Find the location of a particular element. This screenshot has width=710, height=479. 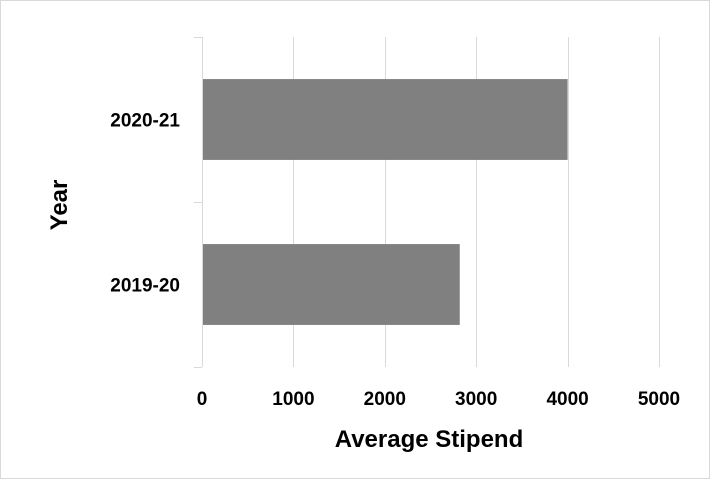

axes is located at coordinates (198, 202).